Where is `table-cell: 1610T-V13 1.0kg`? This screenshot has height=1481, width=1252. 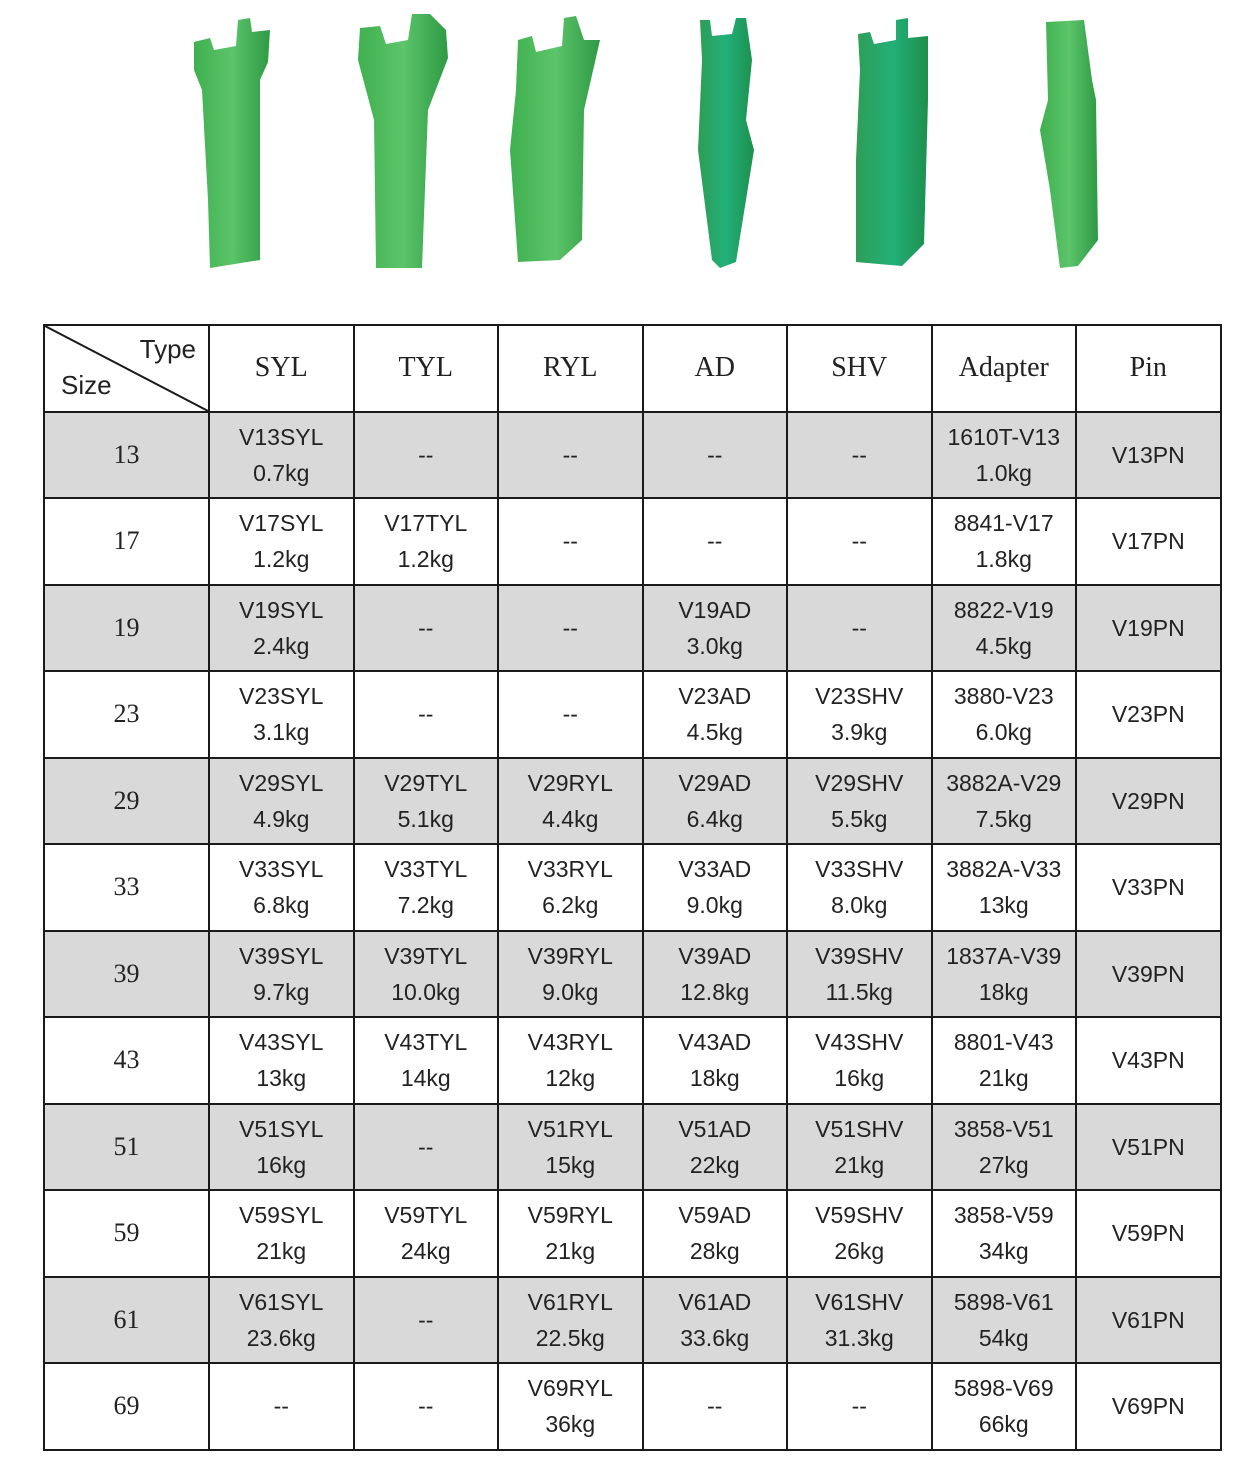 table-cell: 1610T-V13 1.0kg is located at coordinates (1003, 454).